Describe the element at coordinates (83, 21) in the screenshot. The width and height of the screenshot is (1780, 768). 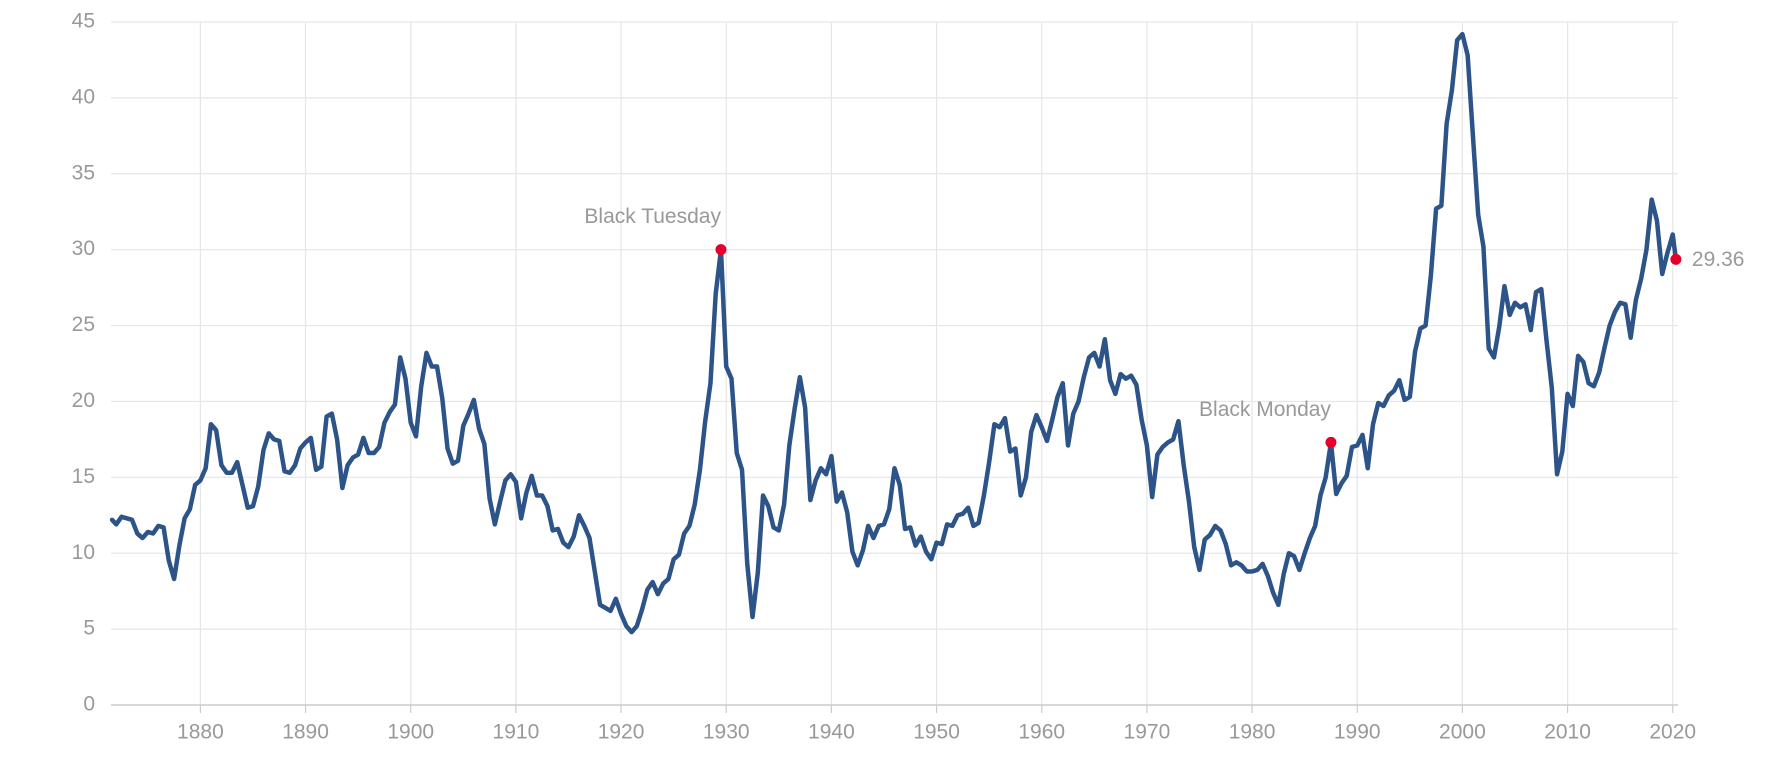
I see `y-tick-label: 45` at that location.